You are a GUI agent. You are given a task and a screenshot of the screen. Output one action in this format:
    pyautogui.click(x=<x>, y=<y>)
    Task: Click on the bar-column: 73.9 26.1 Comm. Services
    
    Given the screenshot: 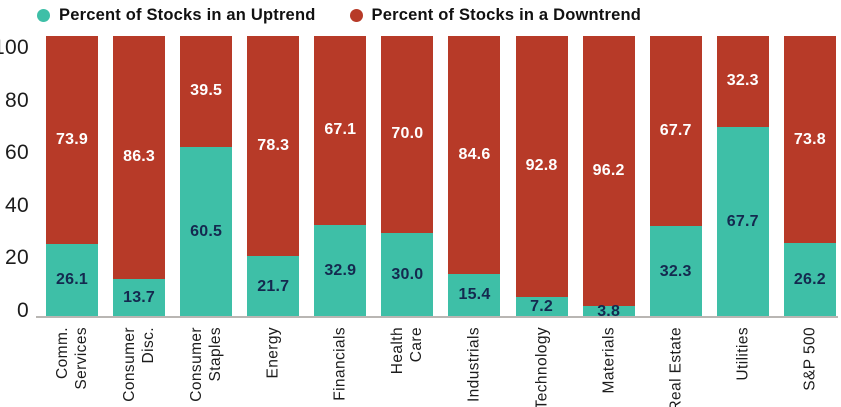 What is the action you would take?
    pyautogui.click(x=72, y=213)
    